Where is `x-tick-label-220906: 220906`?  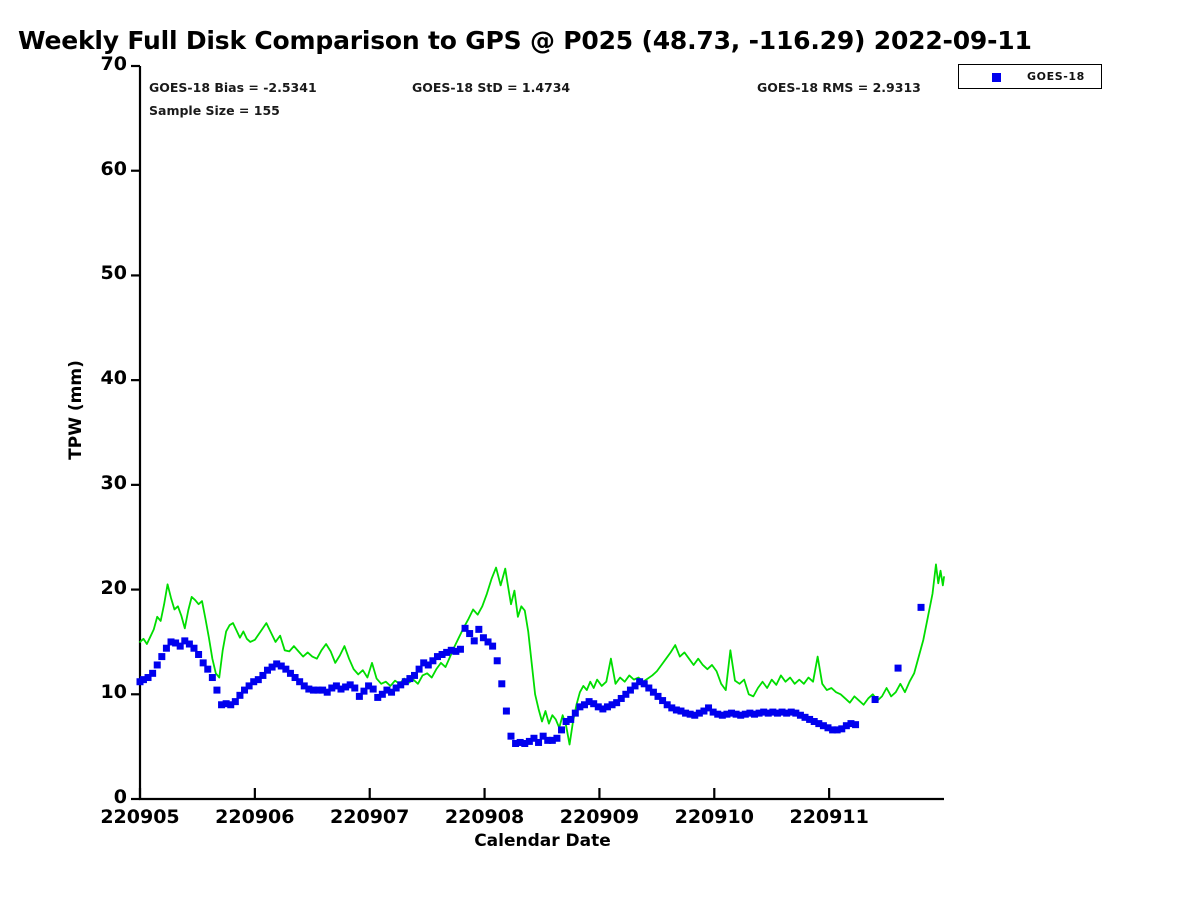
x-tick-label-220906: 220906 is located at coordinates (255, 817).